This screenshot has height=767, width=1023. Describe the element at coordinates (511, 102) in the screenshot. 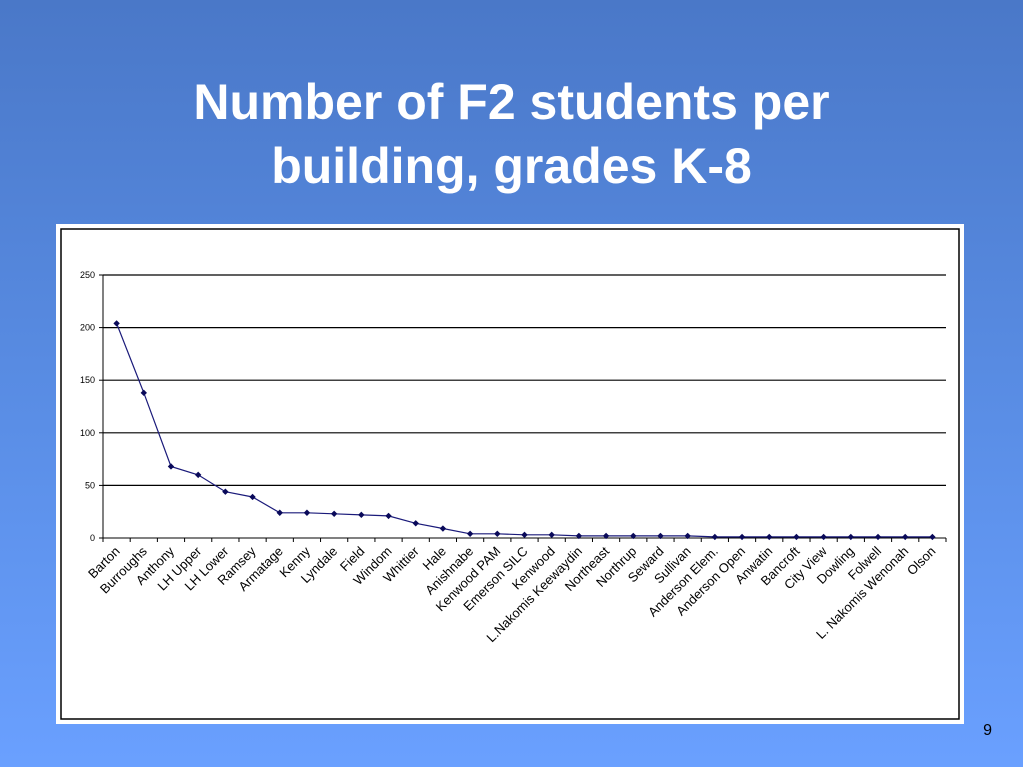

I see `slide-title-line-1: Number of F2 students per` at that location.